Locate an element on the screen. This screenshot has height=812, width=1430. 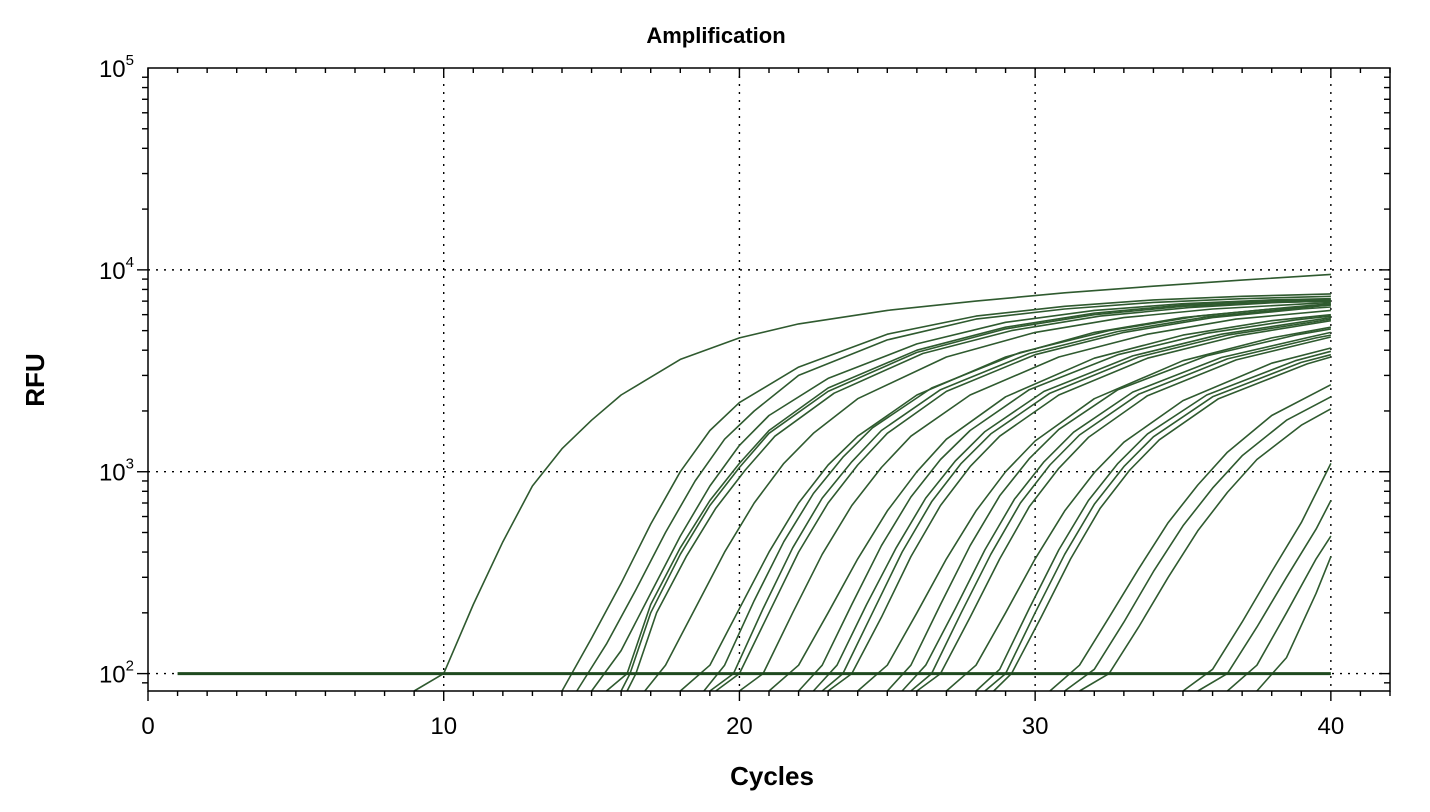
x-tick-label-20: 20 is located at coordinates (739, 726).